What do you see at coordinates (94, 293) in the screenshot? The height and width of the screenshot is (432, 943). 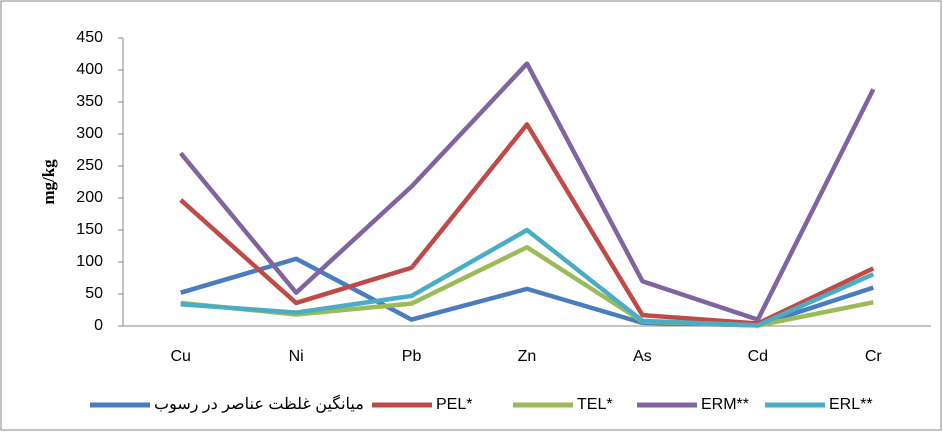 I see `y-tick-label: 50` at bounding box center [94, 293].